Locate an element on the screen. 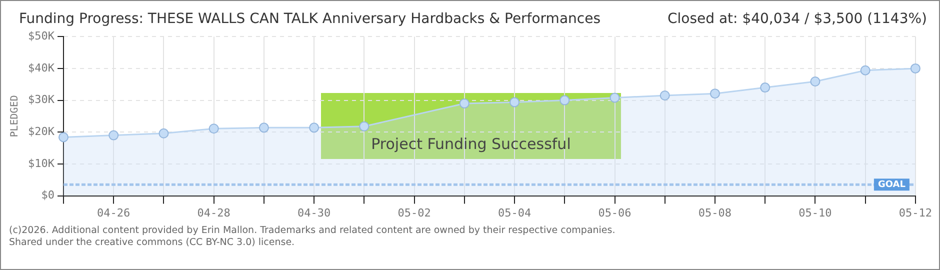 The width and height of the screenshot is (940, 270). y-axis-title: PLEDGED is located at coordinates (15, 116).